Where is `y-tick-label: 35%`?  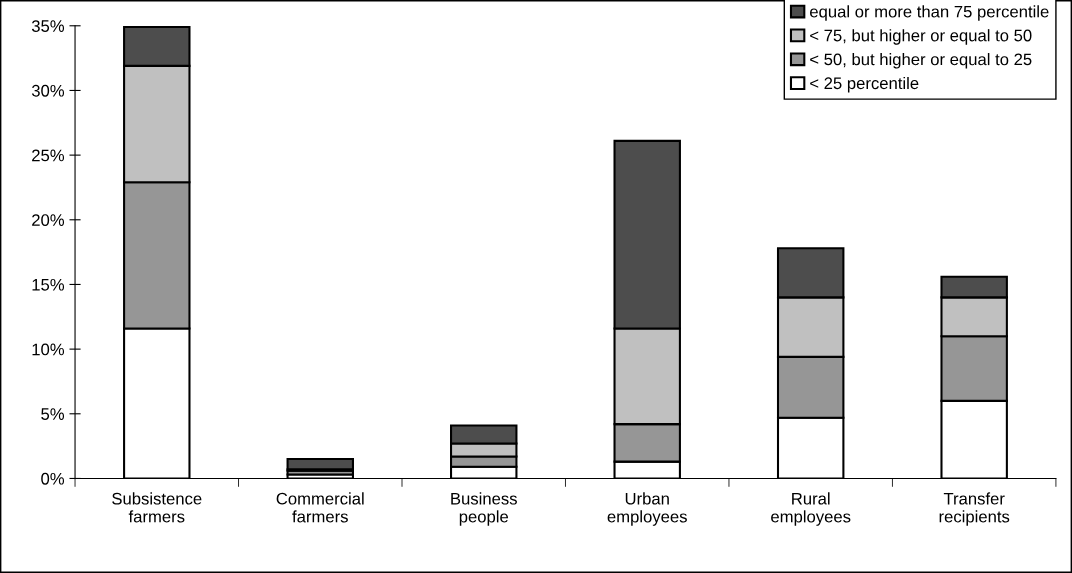
y-tick-label: 35% is located at coordinates (48, 26).